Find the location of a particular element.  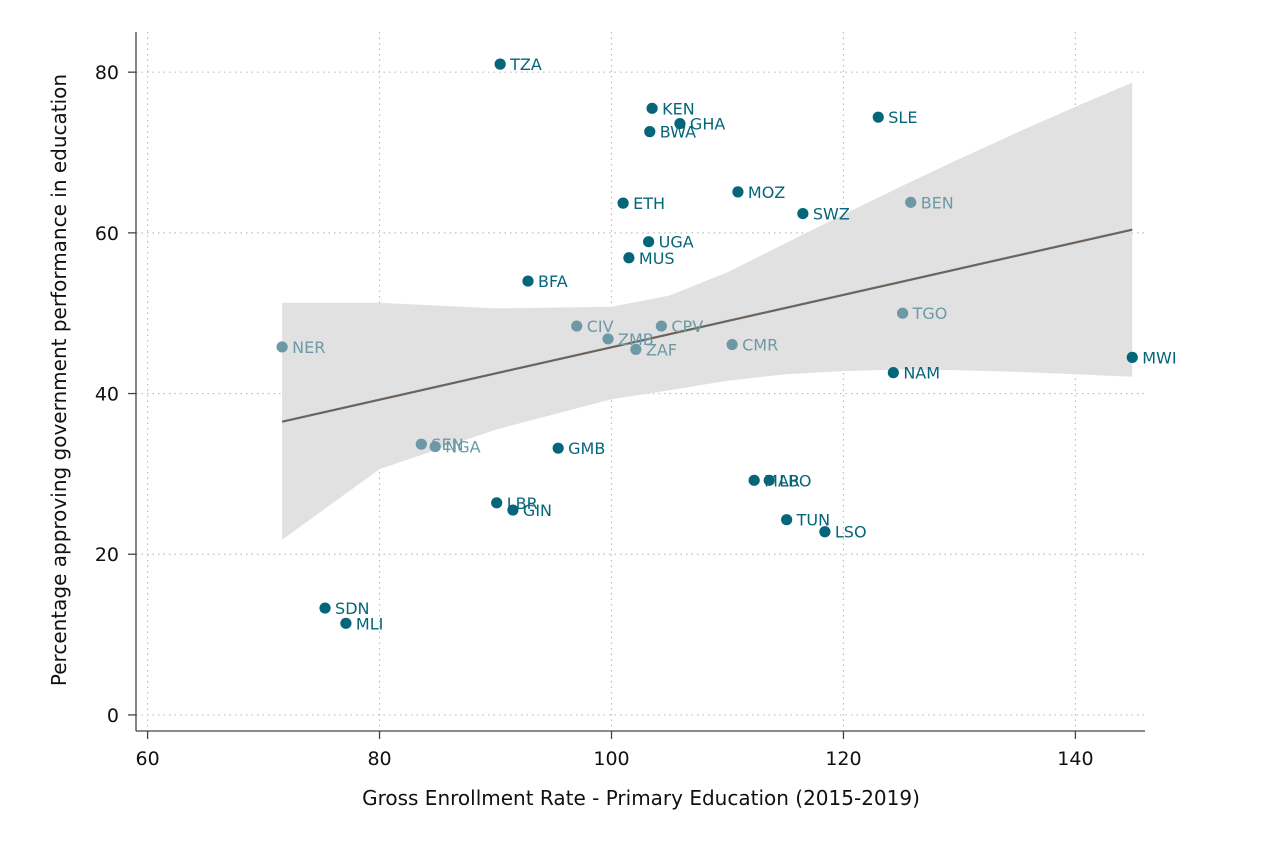

point-label: NAM is located at coordinates (921, 373).